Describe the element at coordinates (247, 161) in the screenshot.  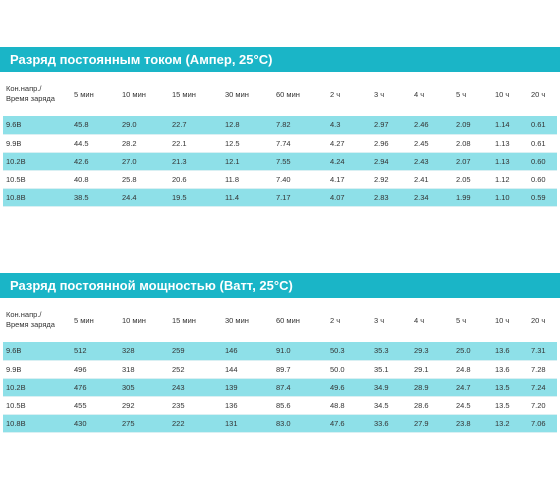
I see `table-cell: 12.1` at that location.